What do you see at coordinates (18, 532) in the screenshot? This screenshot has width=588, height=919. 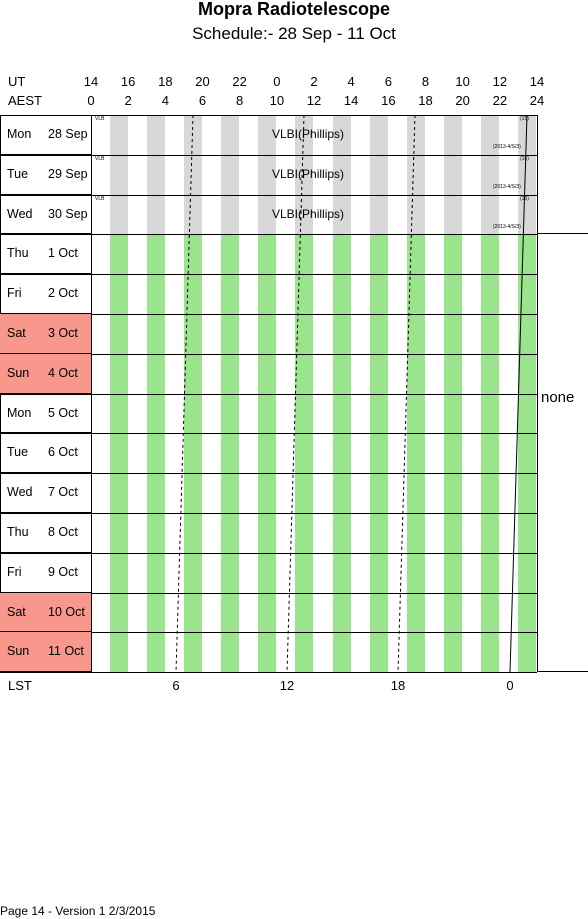 I see `day-name: Thu` at bounding box center [18, 532].